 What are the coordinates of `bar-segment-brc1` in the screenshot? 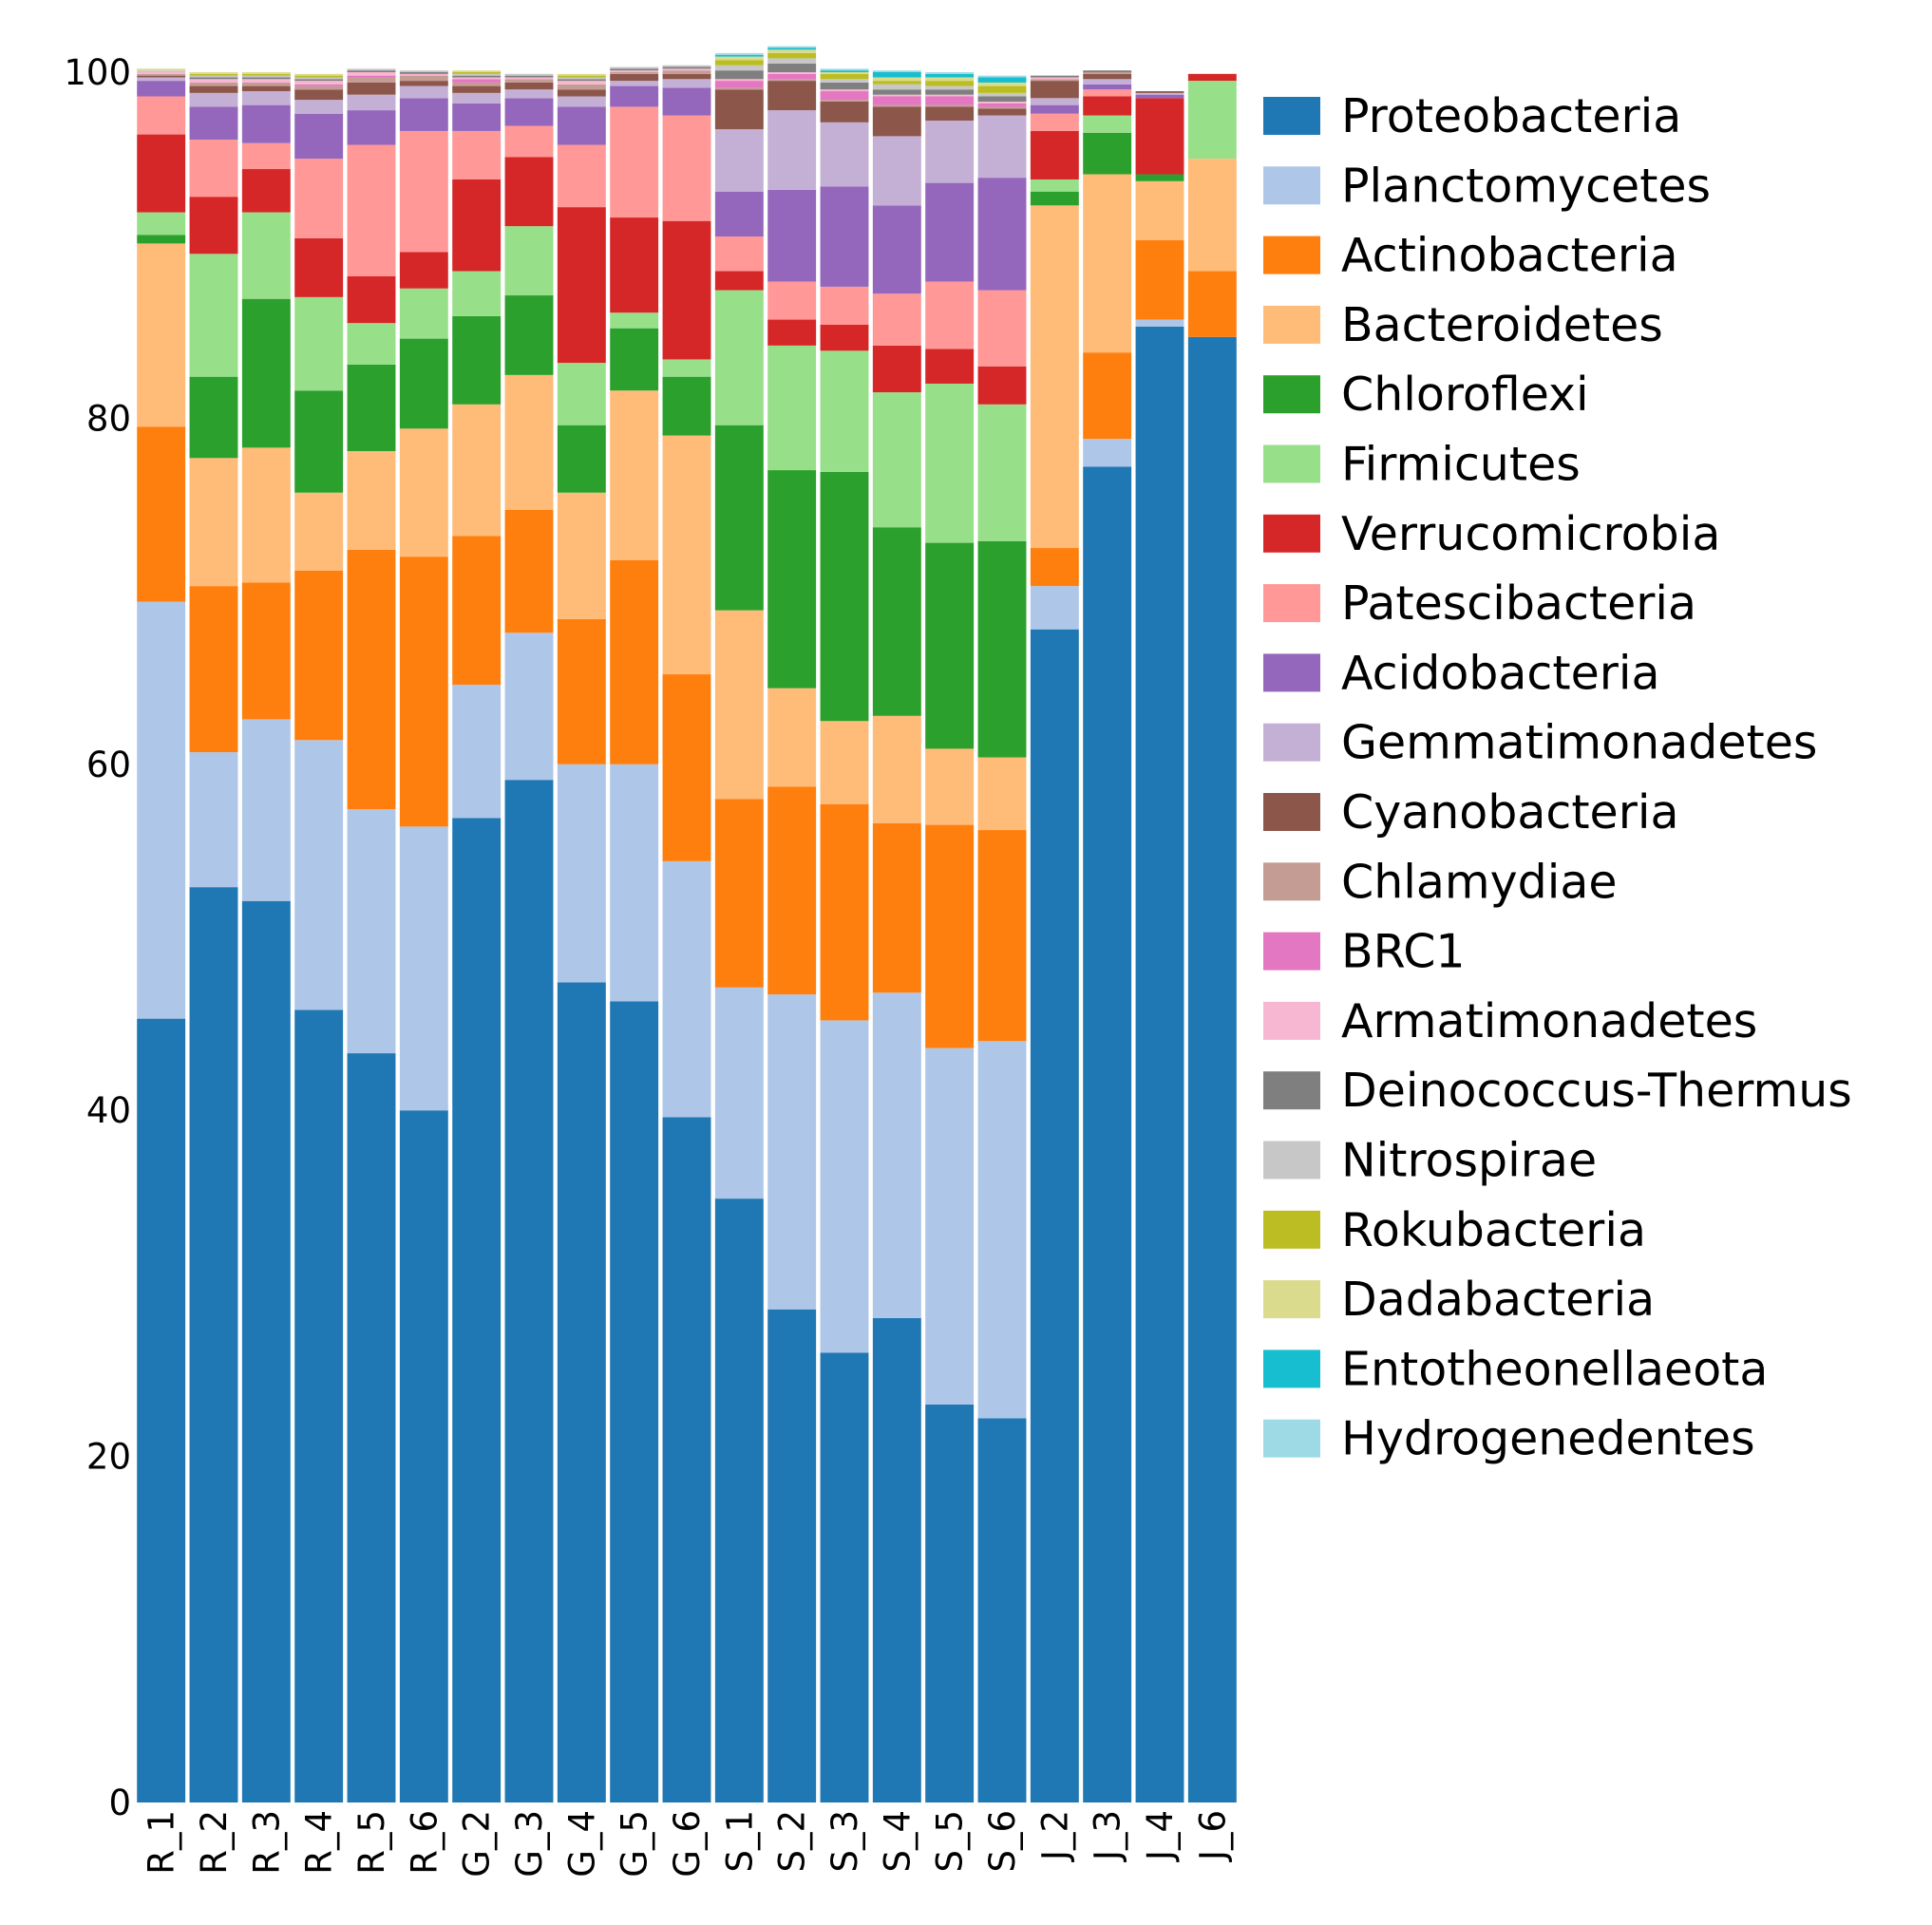 It's located at (896, 100).